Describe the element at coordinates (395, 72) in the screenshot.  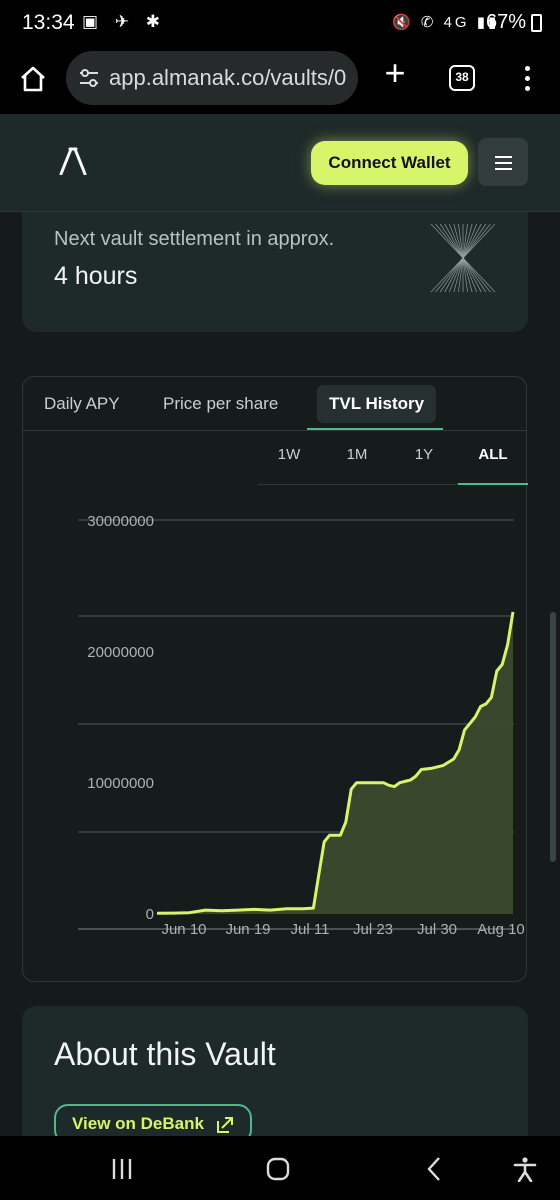
I see `new-tab-icon: +` at that location.